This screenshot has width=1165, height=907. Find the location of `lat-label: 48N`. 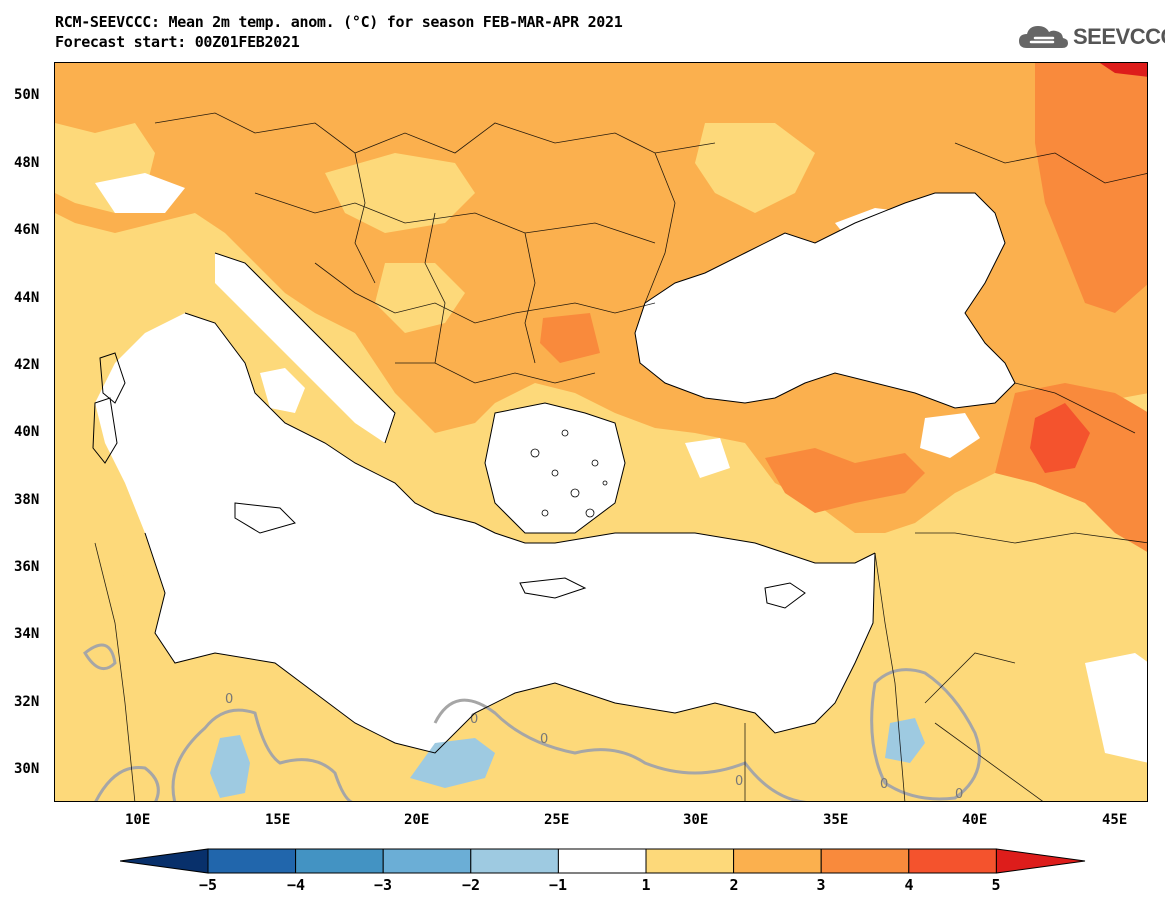

lat-label: 48N is located at coordinates (27, 163).